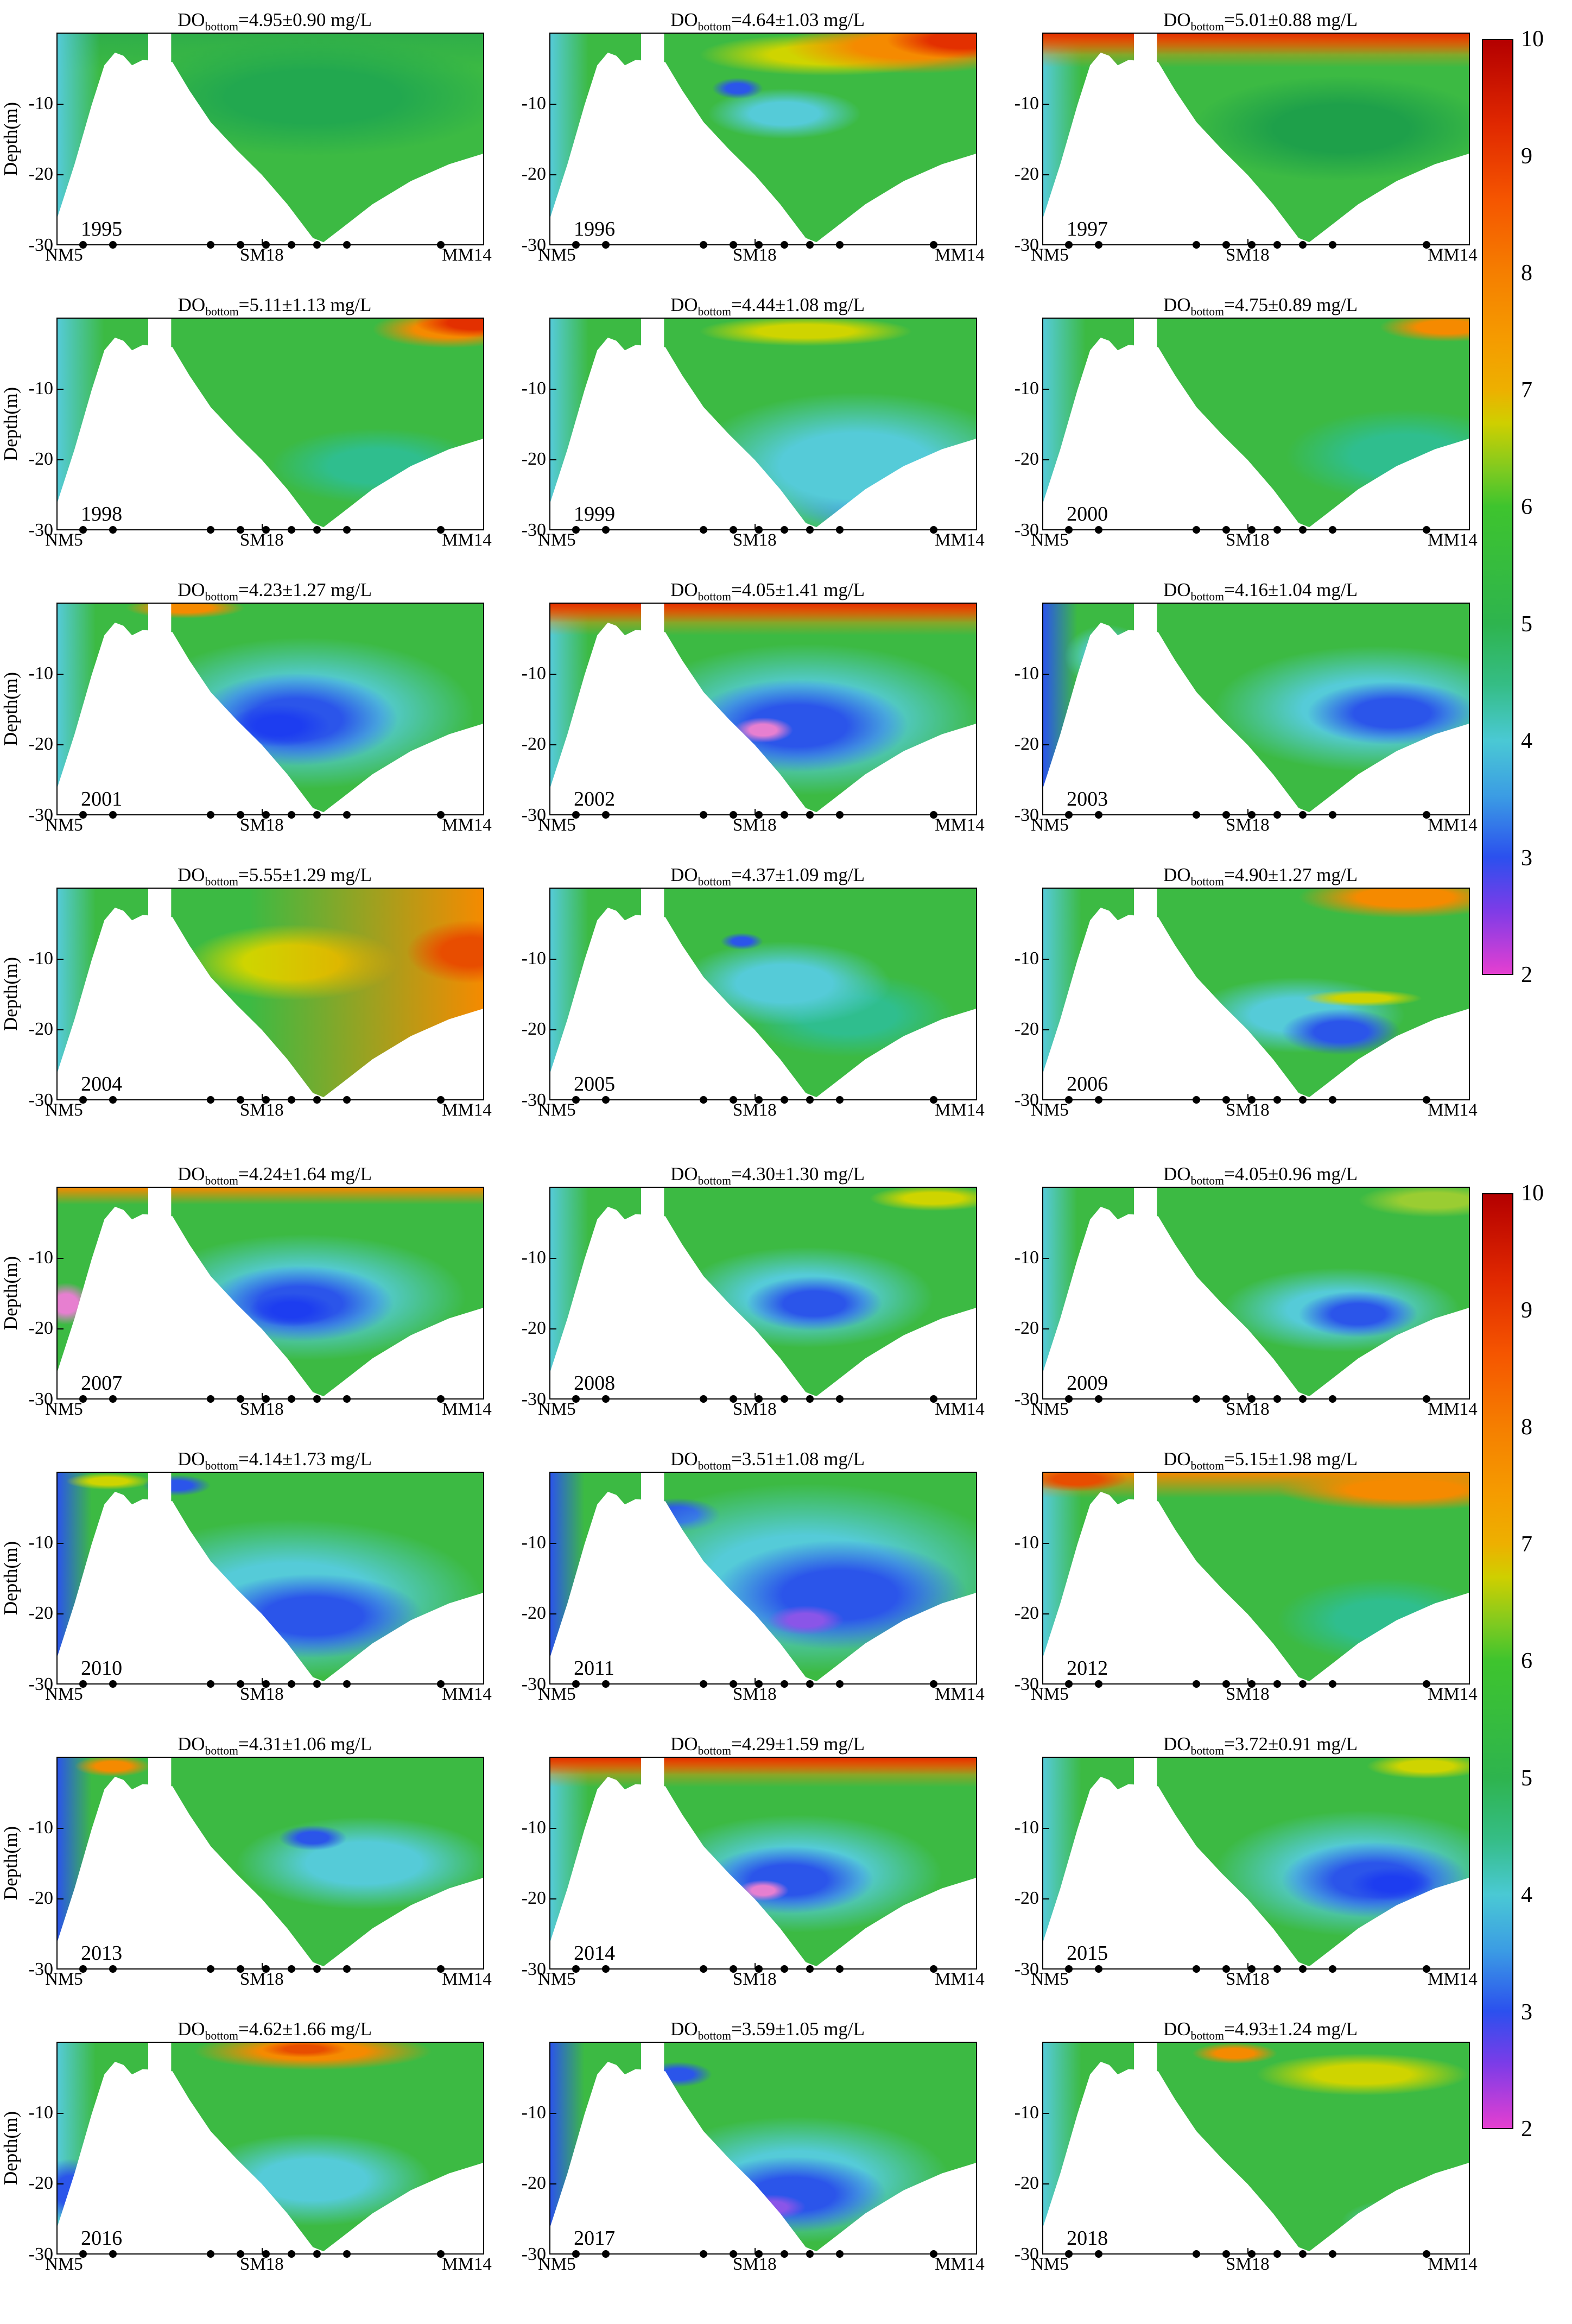  What do you see at coordinates (28, 1583) in the screenshot?
I see `y-axis-gutter: Depth(m) -10 -20 -30` at bounding box center [28, 1583].